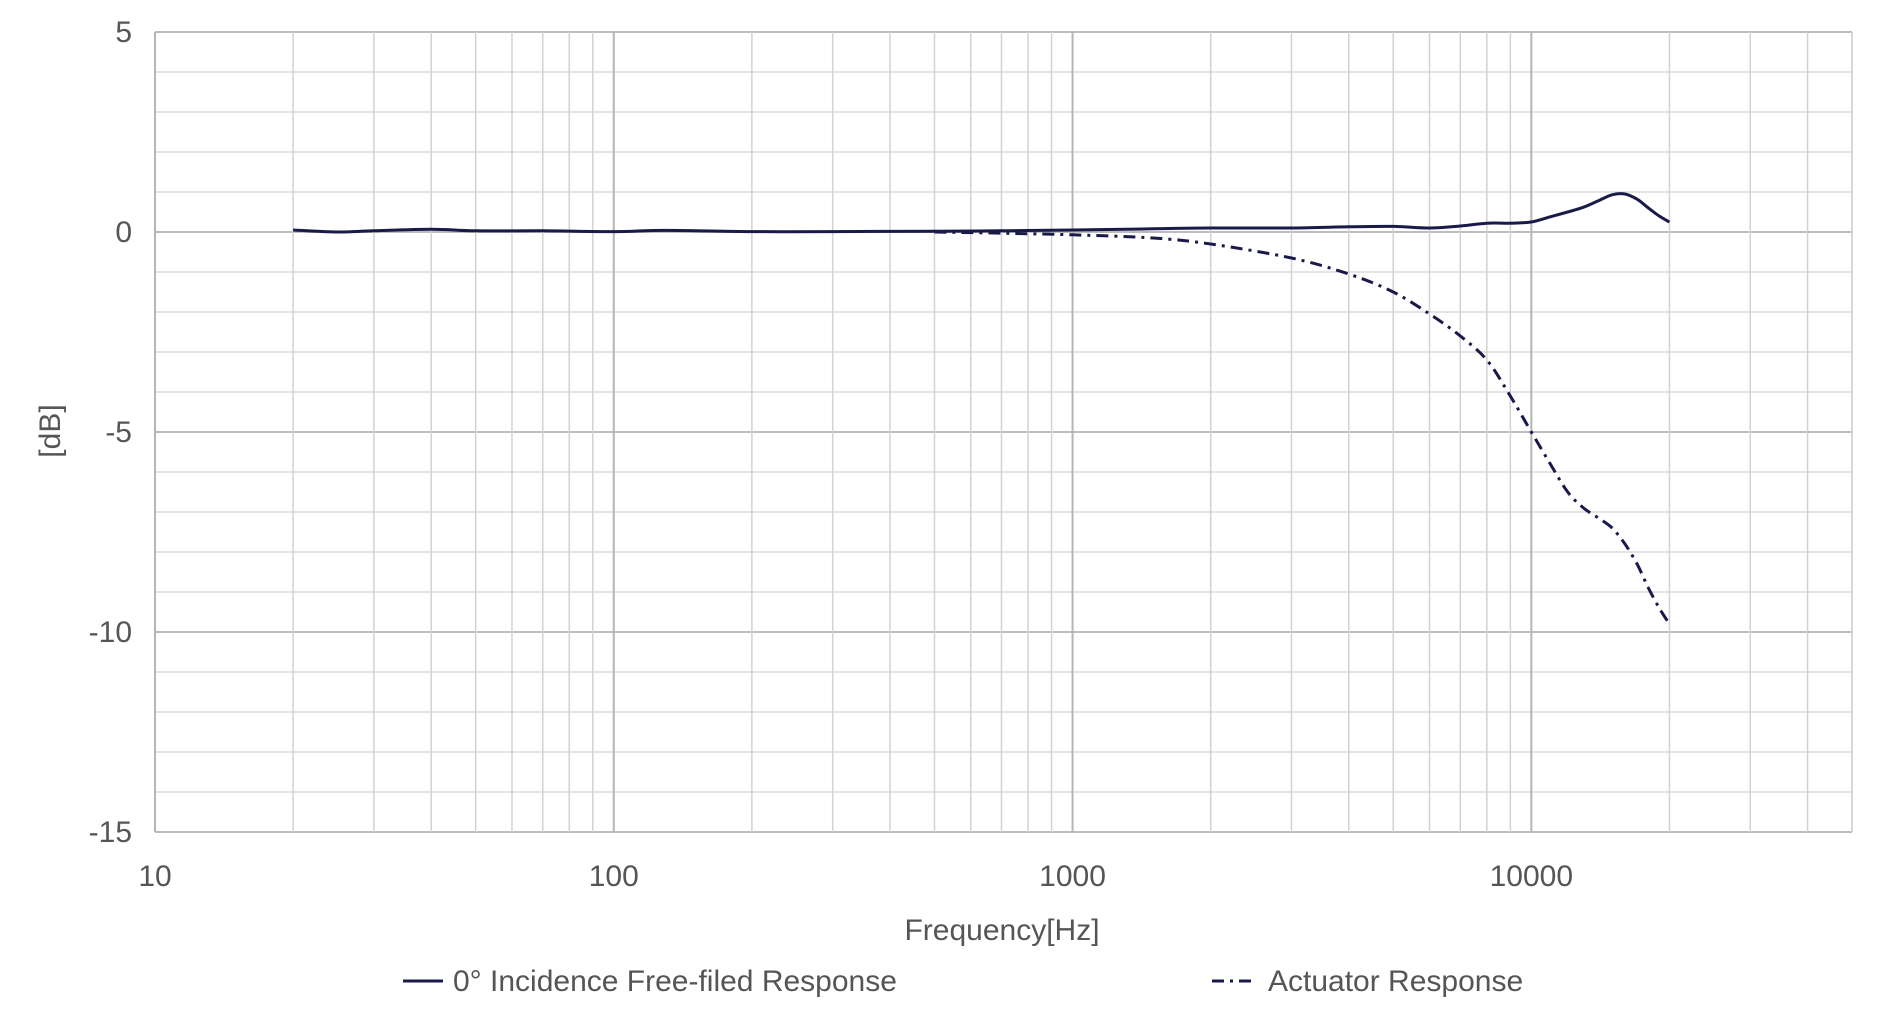  I want to click on x-tick-label: 100, so click(614, 876).